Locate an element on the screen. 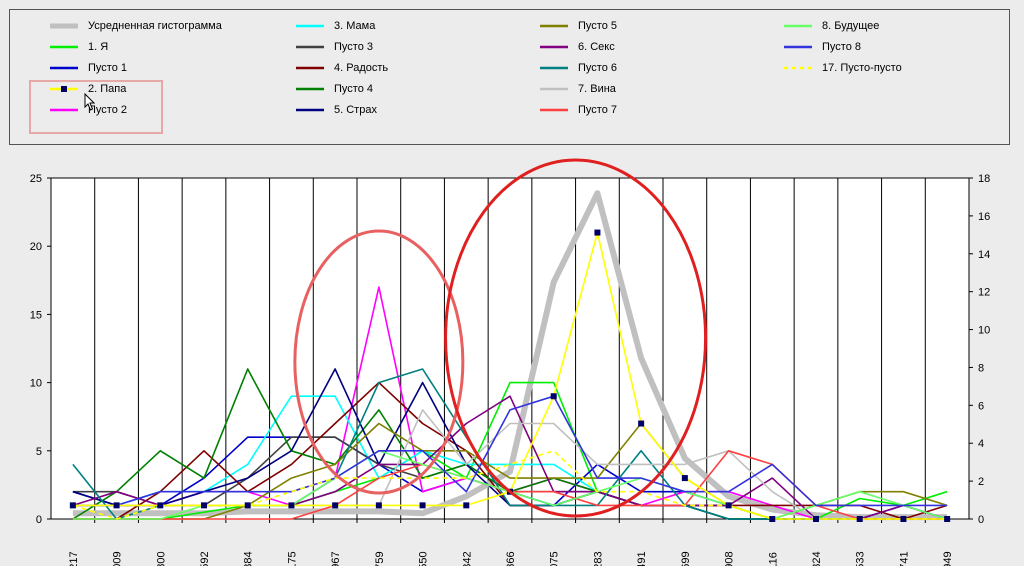  x-tick-label: 1.0699 is located at coordinates (686, 558).